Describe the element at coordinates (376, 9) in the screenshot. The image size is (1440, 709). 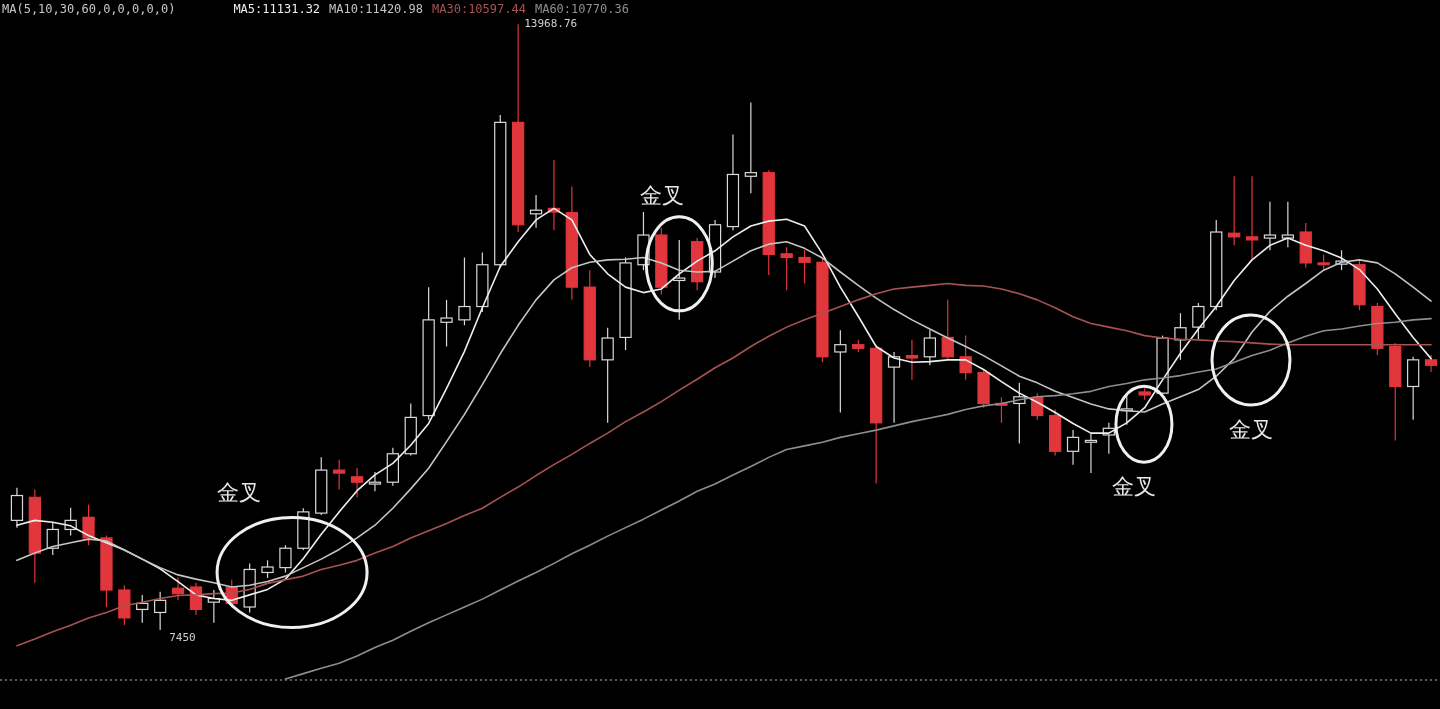
I see `series-name: MA10:11420.98` at that location.